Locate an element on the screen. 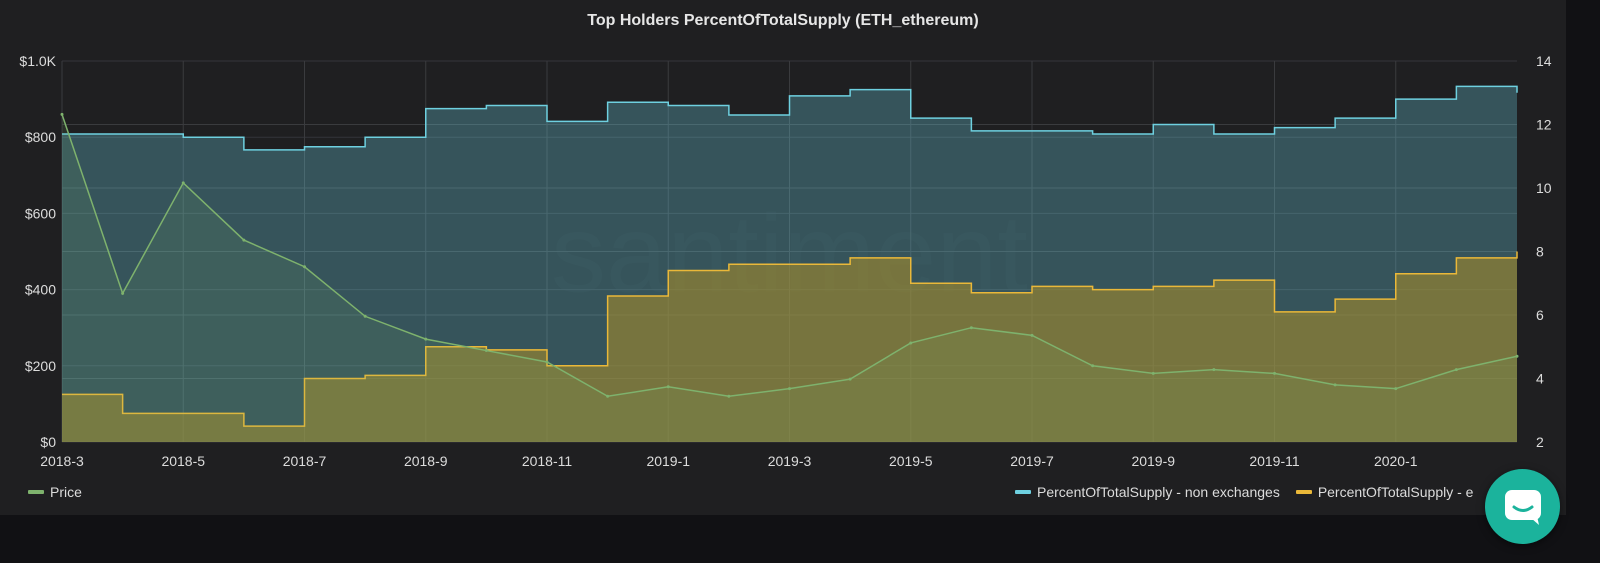 The height and width of the screenshot is (563, 1600). x-tick-label: 2020-1 is located at coordinates (1396, 461).